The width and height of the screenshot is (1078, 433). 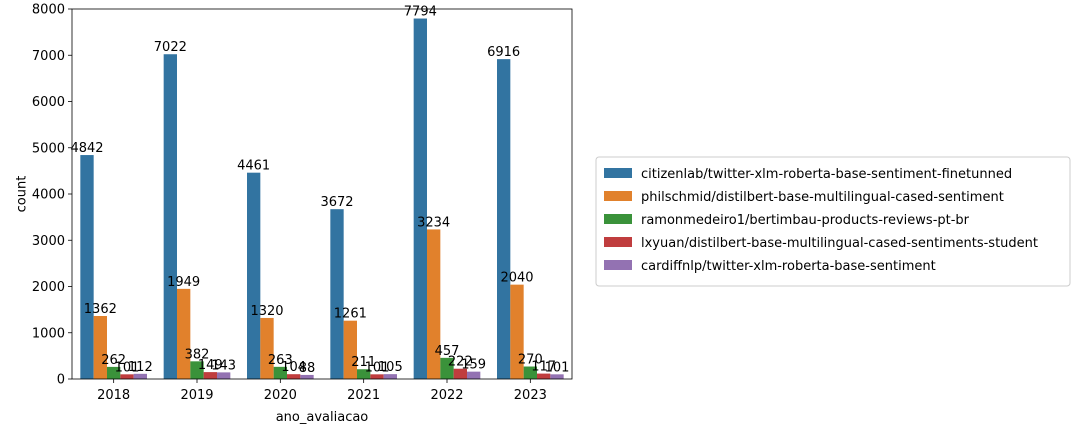 What do you see at coordinates (48, 102) in the screenshot?
I see `y-tick-label: 6000` at bounding box center [48, 102].